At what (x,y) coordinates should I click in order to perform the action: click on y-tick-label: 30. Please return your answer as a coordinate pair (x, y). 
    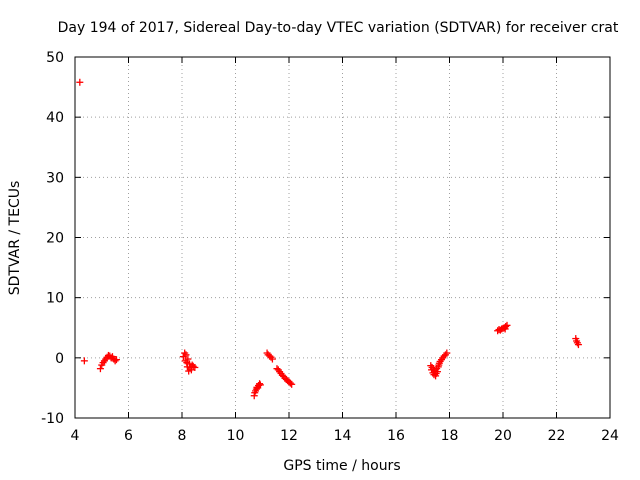
    Looking at the image, I should click on (55, 178).